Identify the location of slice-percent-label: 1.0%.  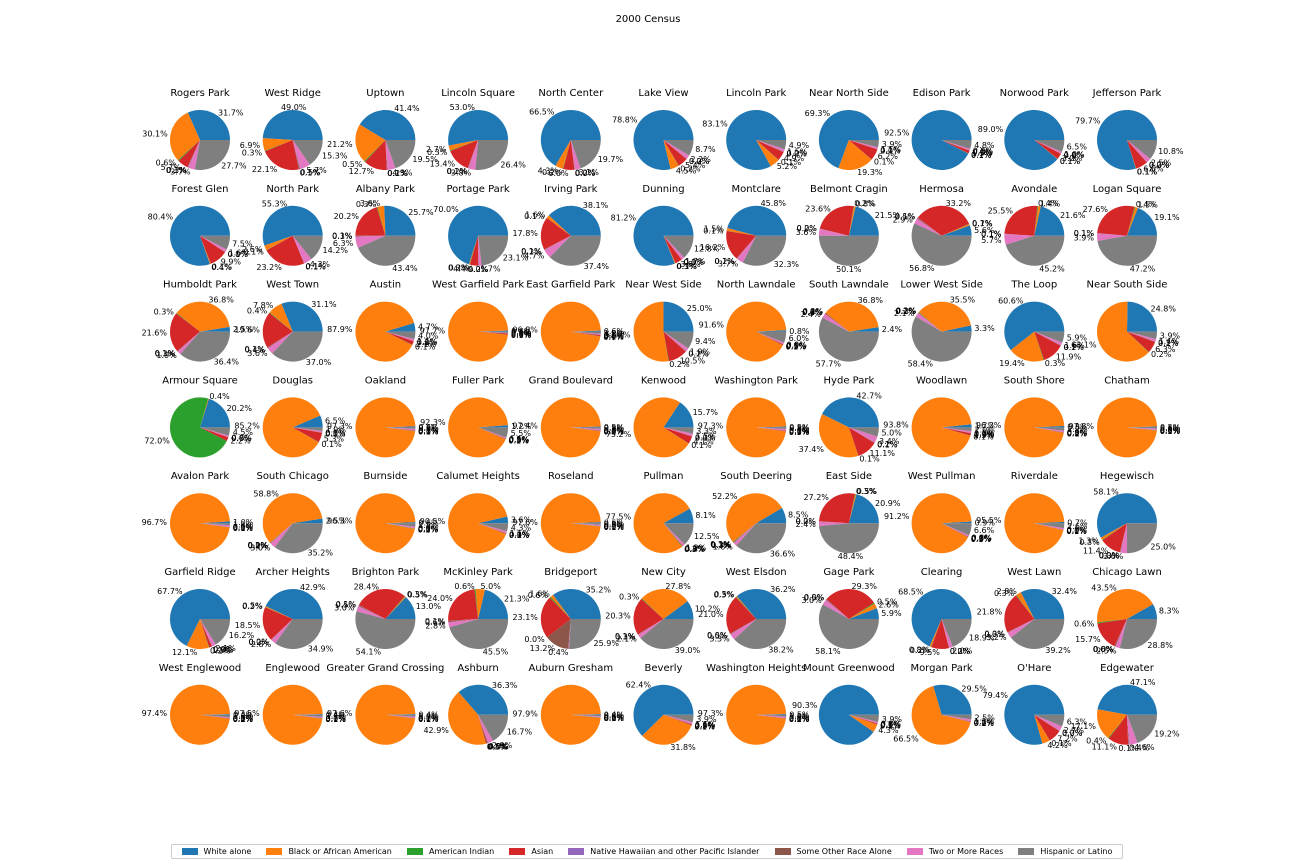
(428, 716).